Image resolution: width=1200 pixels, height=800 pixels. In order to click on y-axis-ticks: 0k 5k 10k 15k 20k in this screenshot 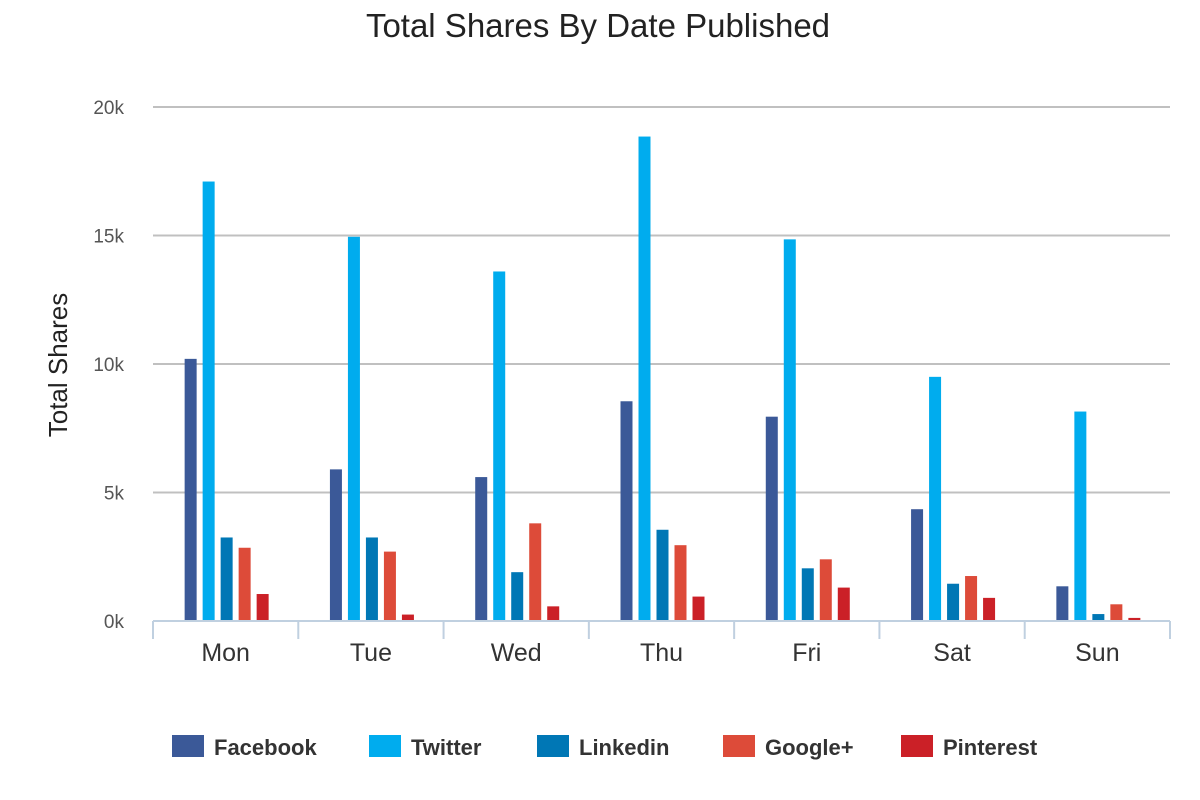, I will do `click(108, 365)`.